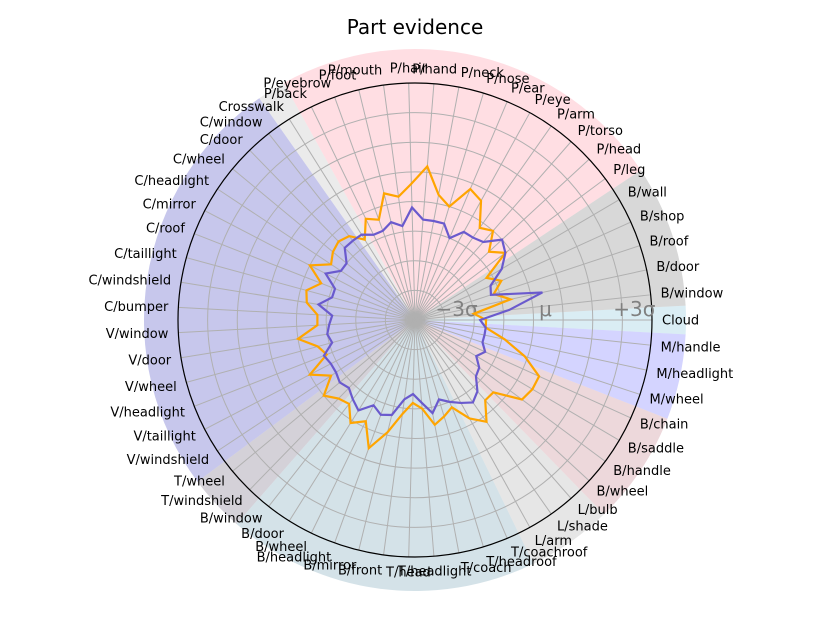 The image size is (830, 628). What do you see at coordinates (546, 309) in the screenshot?
I see `ring-labels: −3σ μ +3σ` at bounding box center [546, 309].